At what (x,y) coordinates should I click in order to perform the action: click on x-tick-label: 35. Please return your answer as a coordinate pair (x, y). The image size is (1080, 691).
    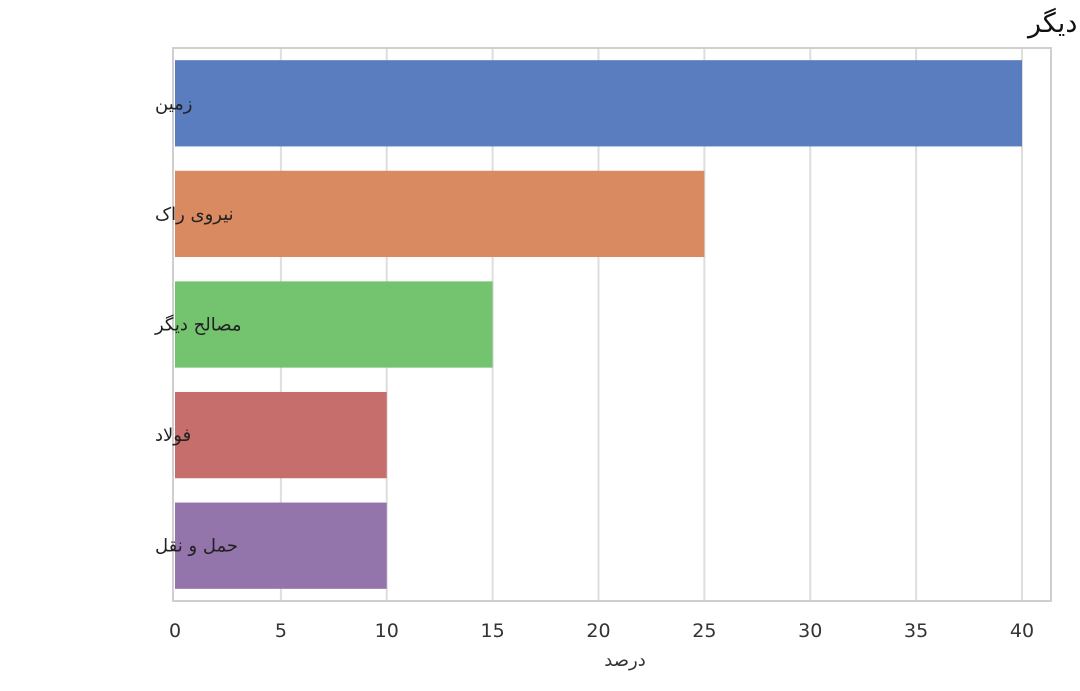
    Looking at the image, I should click on (916, 631).